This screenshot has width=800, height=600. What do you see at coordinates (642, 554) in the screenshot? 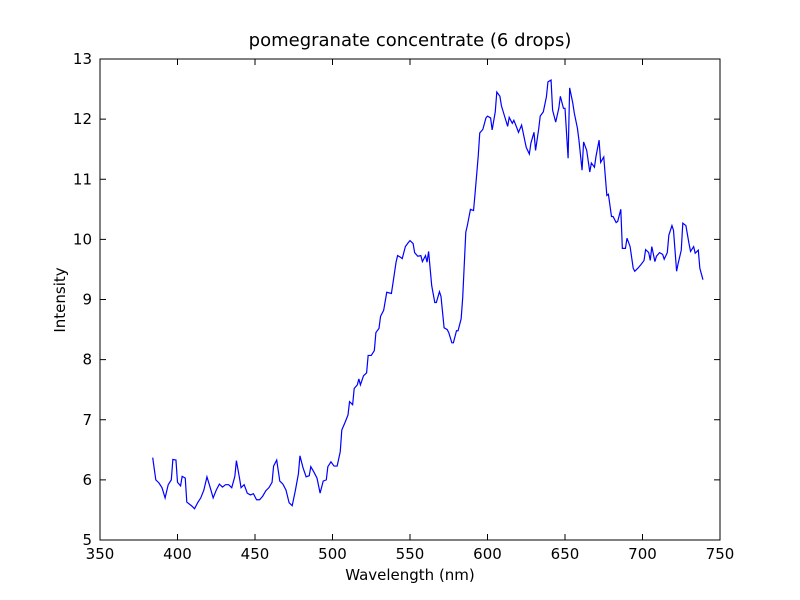
I see `x-tick-label: 700` at bounding box center [642, 554].